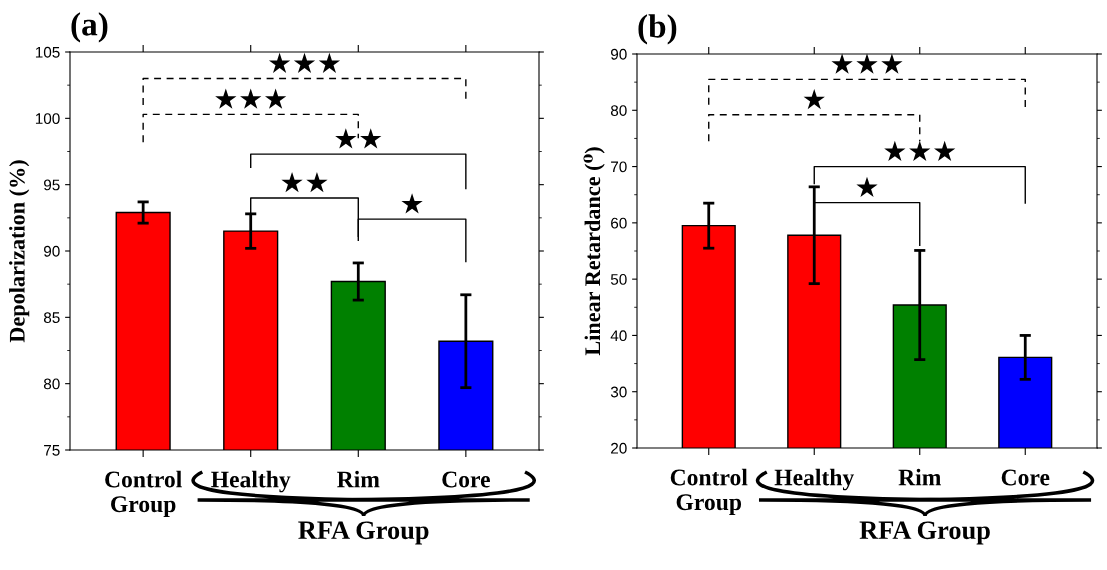 The width and height of the screenshot is (1107, 570). I want to click on y-tick-label: 85, so click(51, 318).